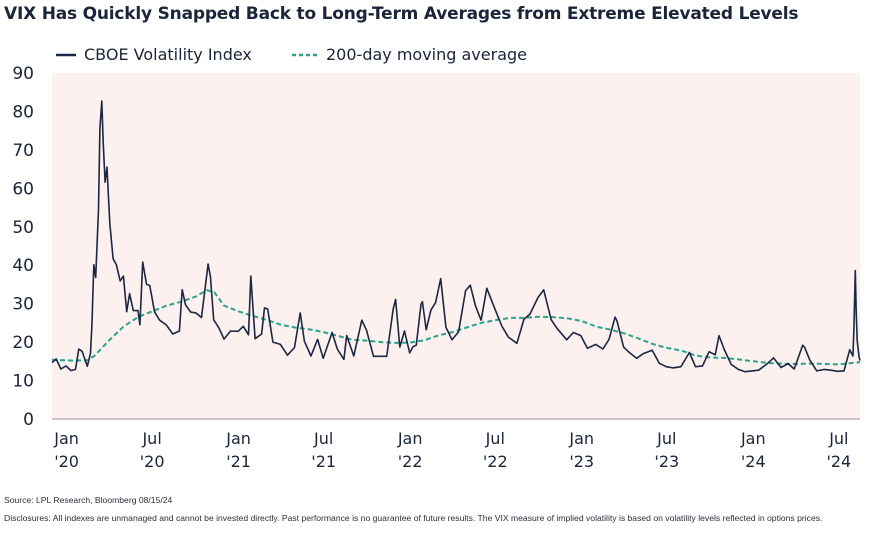  Describe the element at coordinates (168, 54) in the screenshot. I see `legend-label-vix: CBOE Volatility Index` at that location.